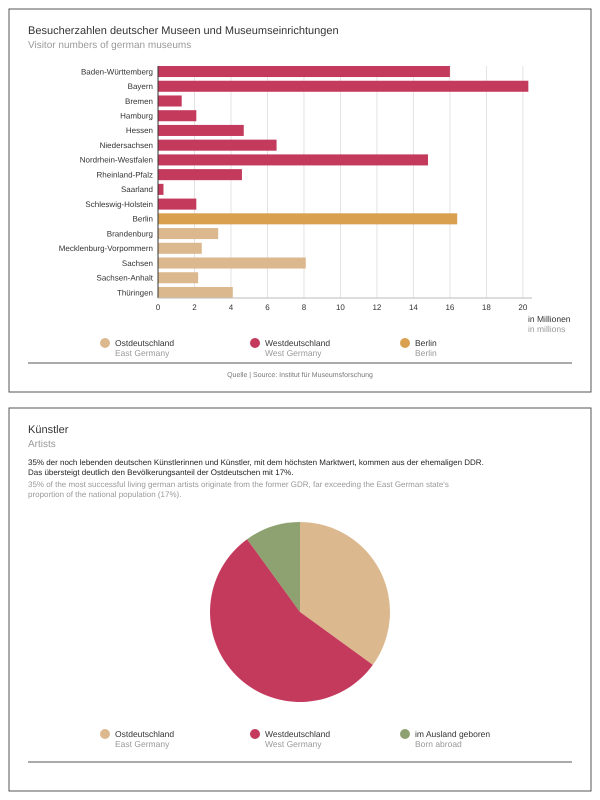  I want to click on y-tick-label: Saarland, so click(136, 189).